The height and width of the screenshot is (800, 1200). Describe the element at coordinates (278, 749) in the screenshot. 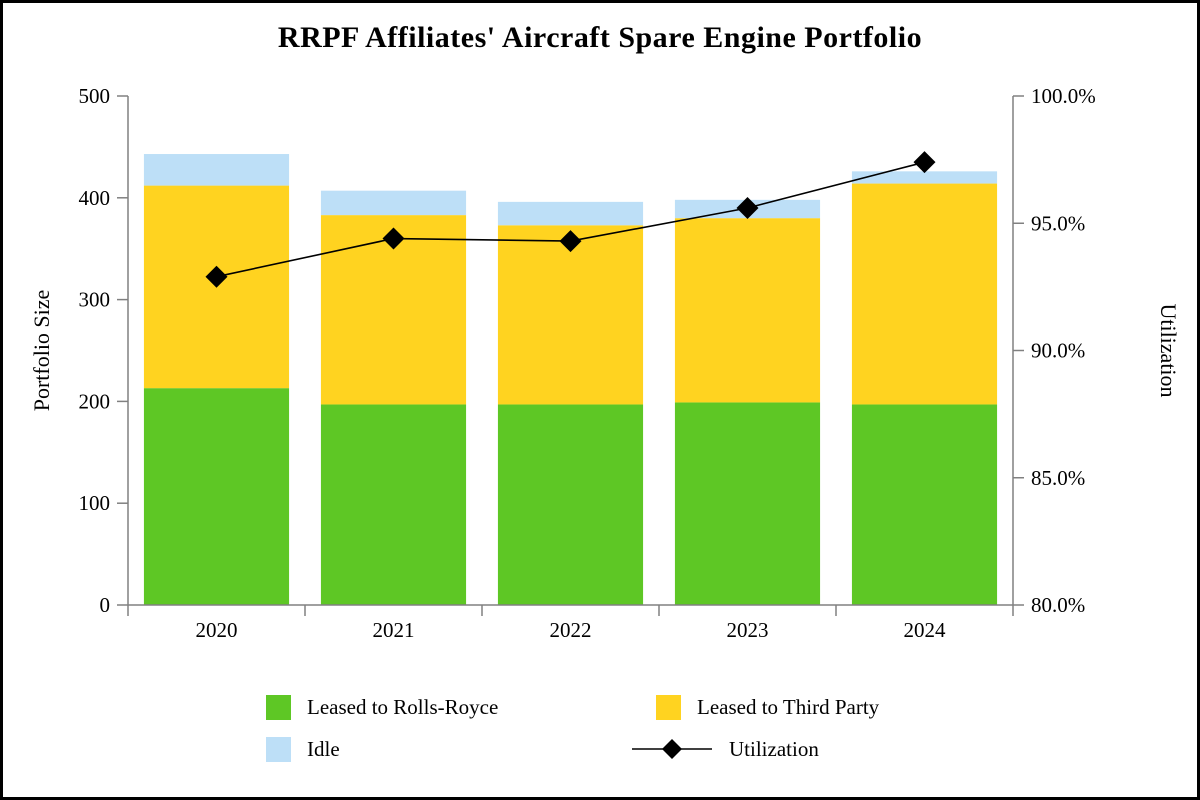

I see `legend-swatch-idle` at that location.